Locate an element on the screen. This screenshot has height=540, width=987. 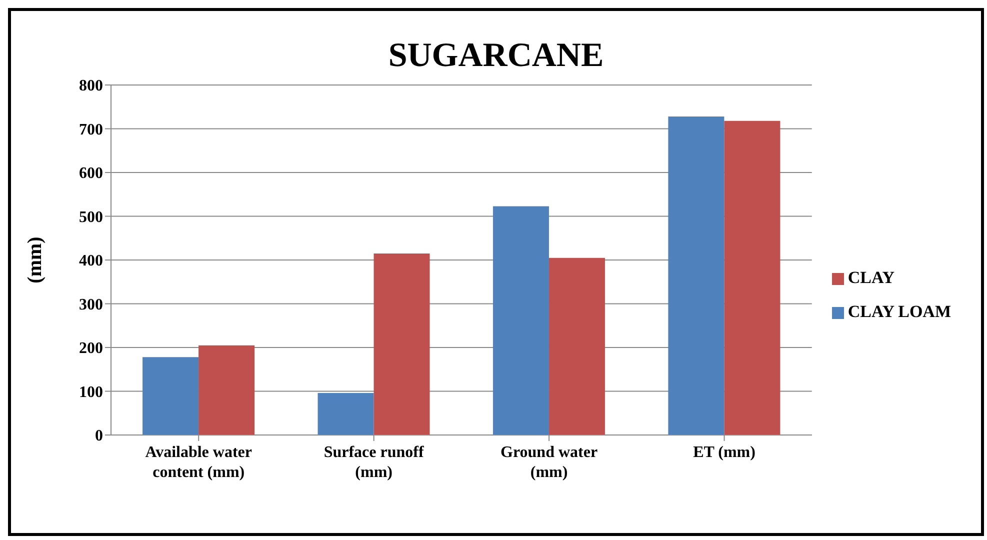
y-axis-title: (mm) is located at coordinates (35, 260).